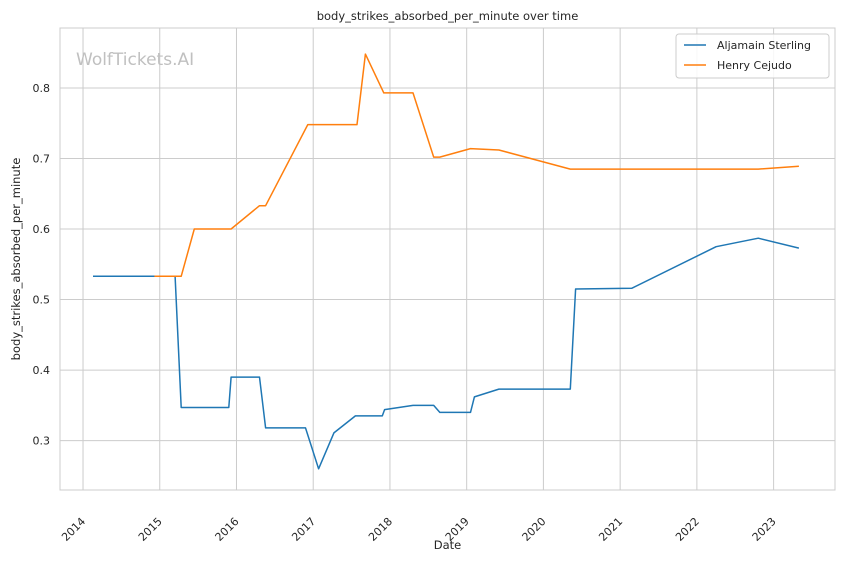 The height and width of the screenshot is (561, 844). What do you see at coordinates (135, 60) in the screenshot?
I see `watermark-text: WolfTickets.AI` at bounding box center [135, 60].